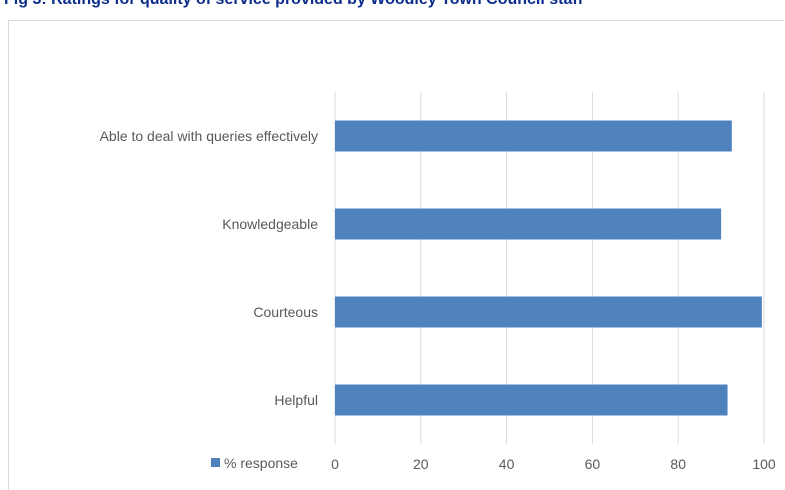 The image size is (785, 490). Describe the element at coordinates (678, 464) in the screenshot. I see `x-tick-label: 80` at that location.